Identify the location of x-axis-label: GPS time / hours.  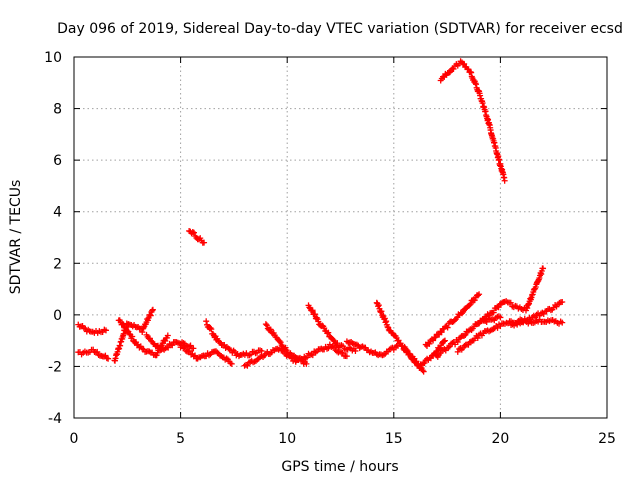
(339, 467).